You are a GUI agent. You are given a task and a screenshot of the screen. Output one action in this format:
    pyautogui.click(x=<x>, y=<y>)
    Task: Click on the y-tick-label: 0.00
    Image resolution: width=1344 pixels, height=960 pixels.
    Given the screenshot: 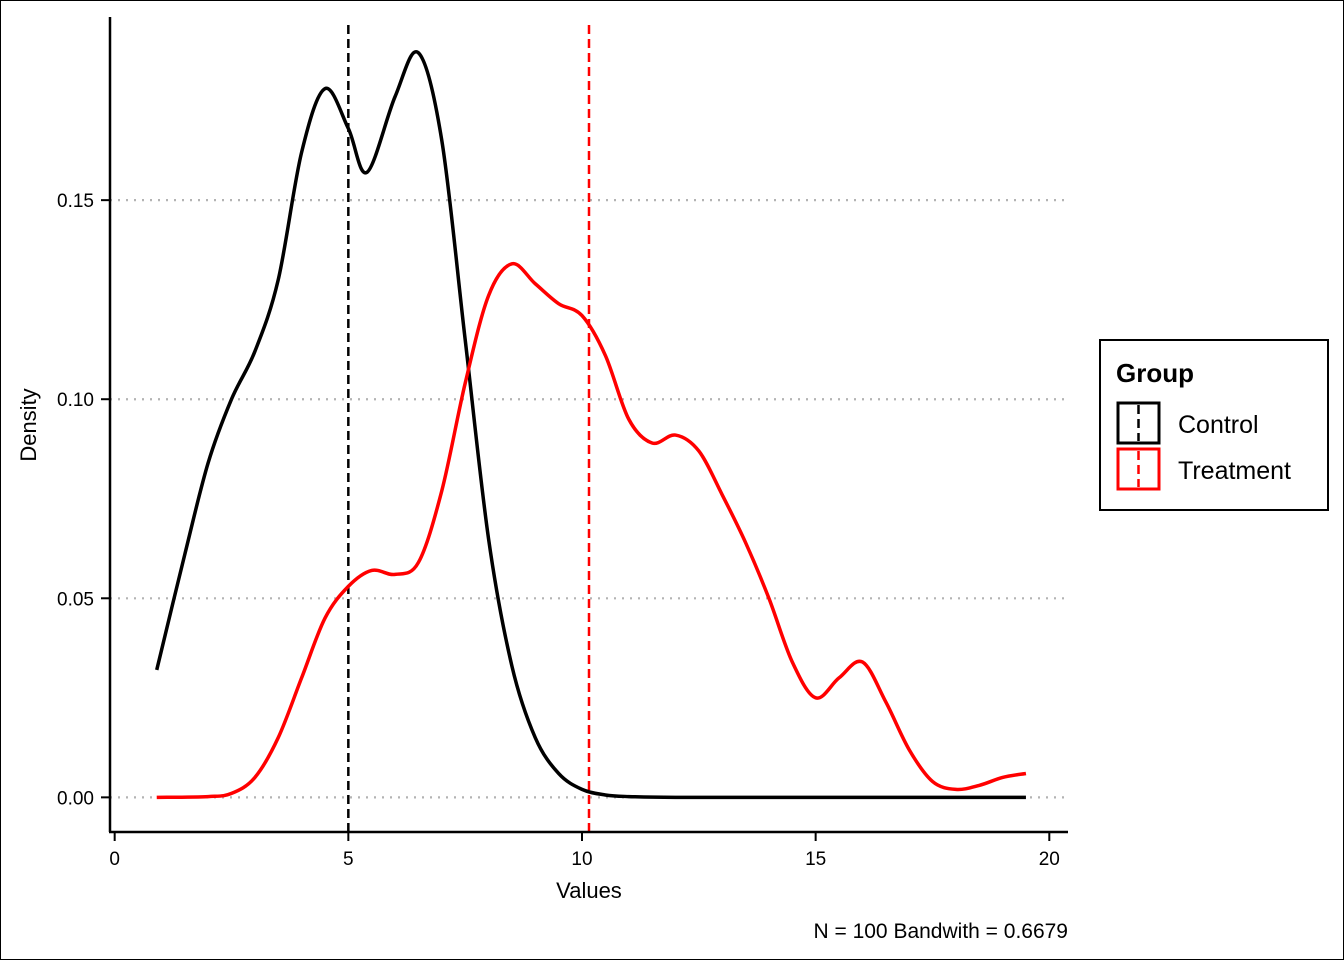 What is the action you would take?
    pyautogui.click(x=75, y=798)
    